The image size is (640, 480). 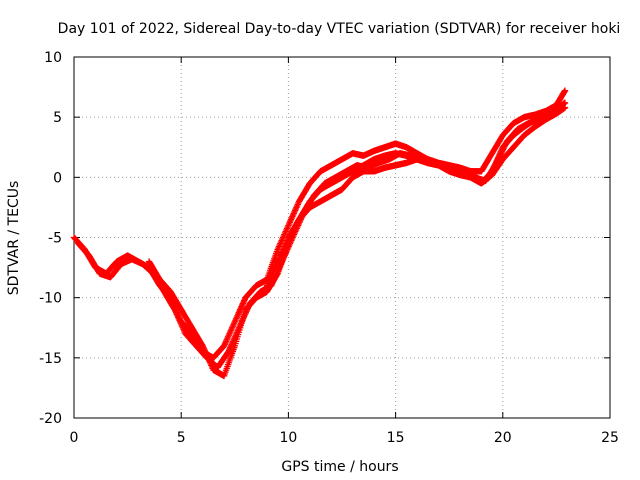 What do you see at coordinates (50, 359) in the screenshot?
I see `y-tick-label: -15` at bounding box center [50, 359].